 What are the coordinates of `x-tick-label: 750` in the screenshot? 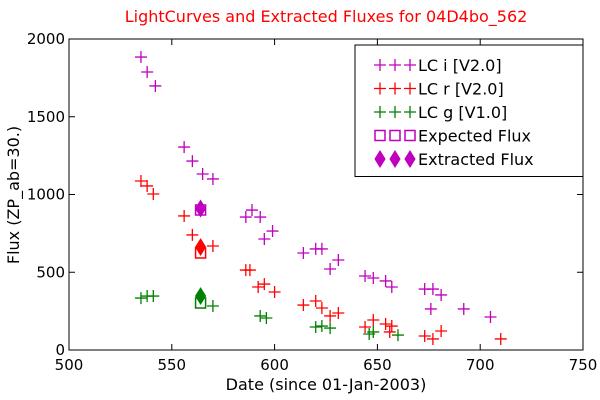 It's located at (583, 365).